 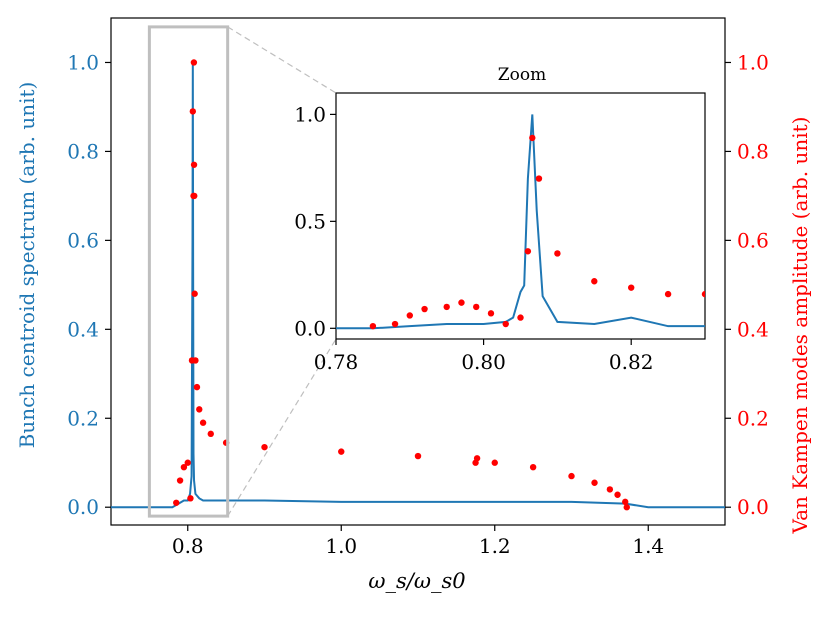 I want to click on y-right-tick-label: 0.0, so click(x=753, y=507).